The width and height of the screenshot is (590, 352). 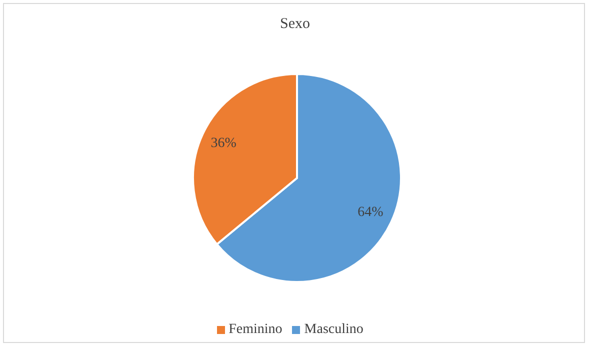 What do you see at coordinates (371, 212) in the screenshot?
I see `data-label: 64%` at bounding box center [371, 212].